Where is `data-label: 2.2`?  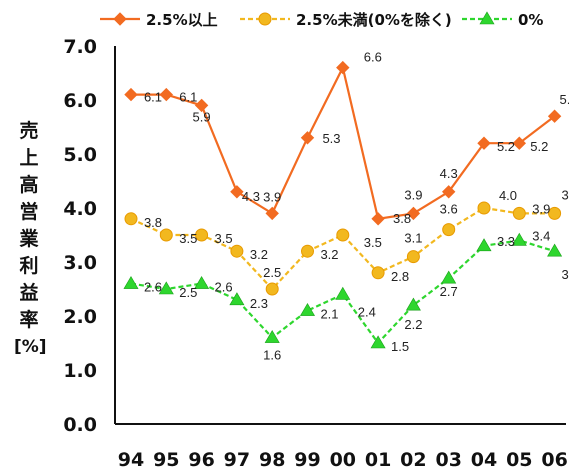 data-label: 2.2 is located at coordinates (413, 324).